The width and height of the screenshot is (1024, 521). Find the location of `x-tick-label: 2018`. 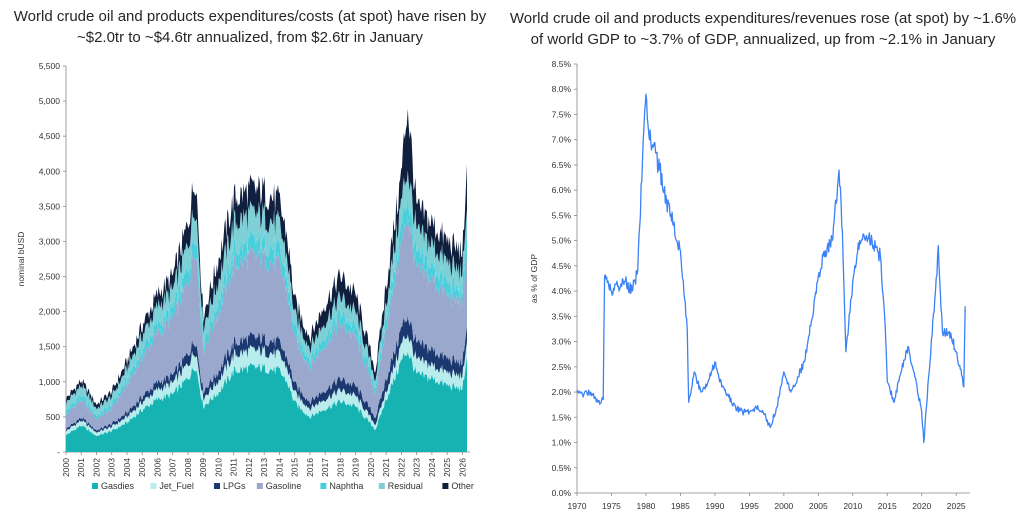

x-tick-label: 2018 is located at coordinates (340, 467).